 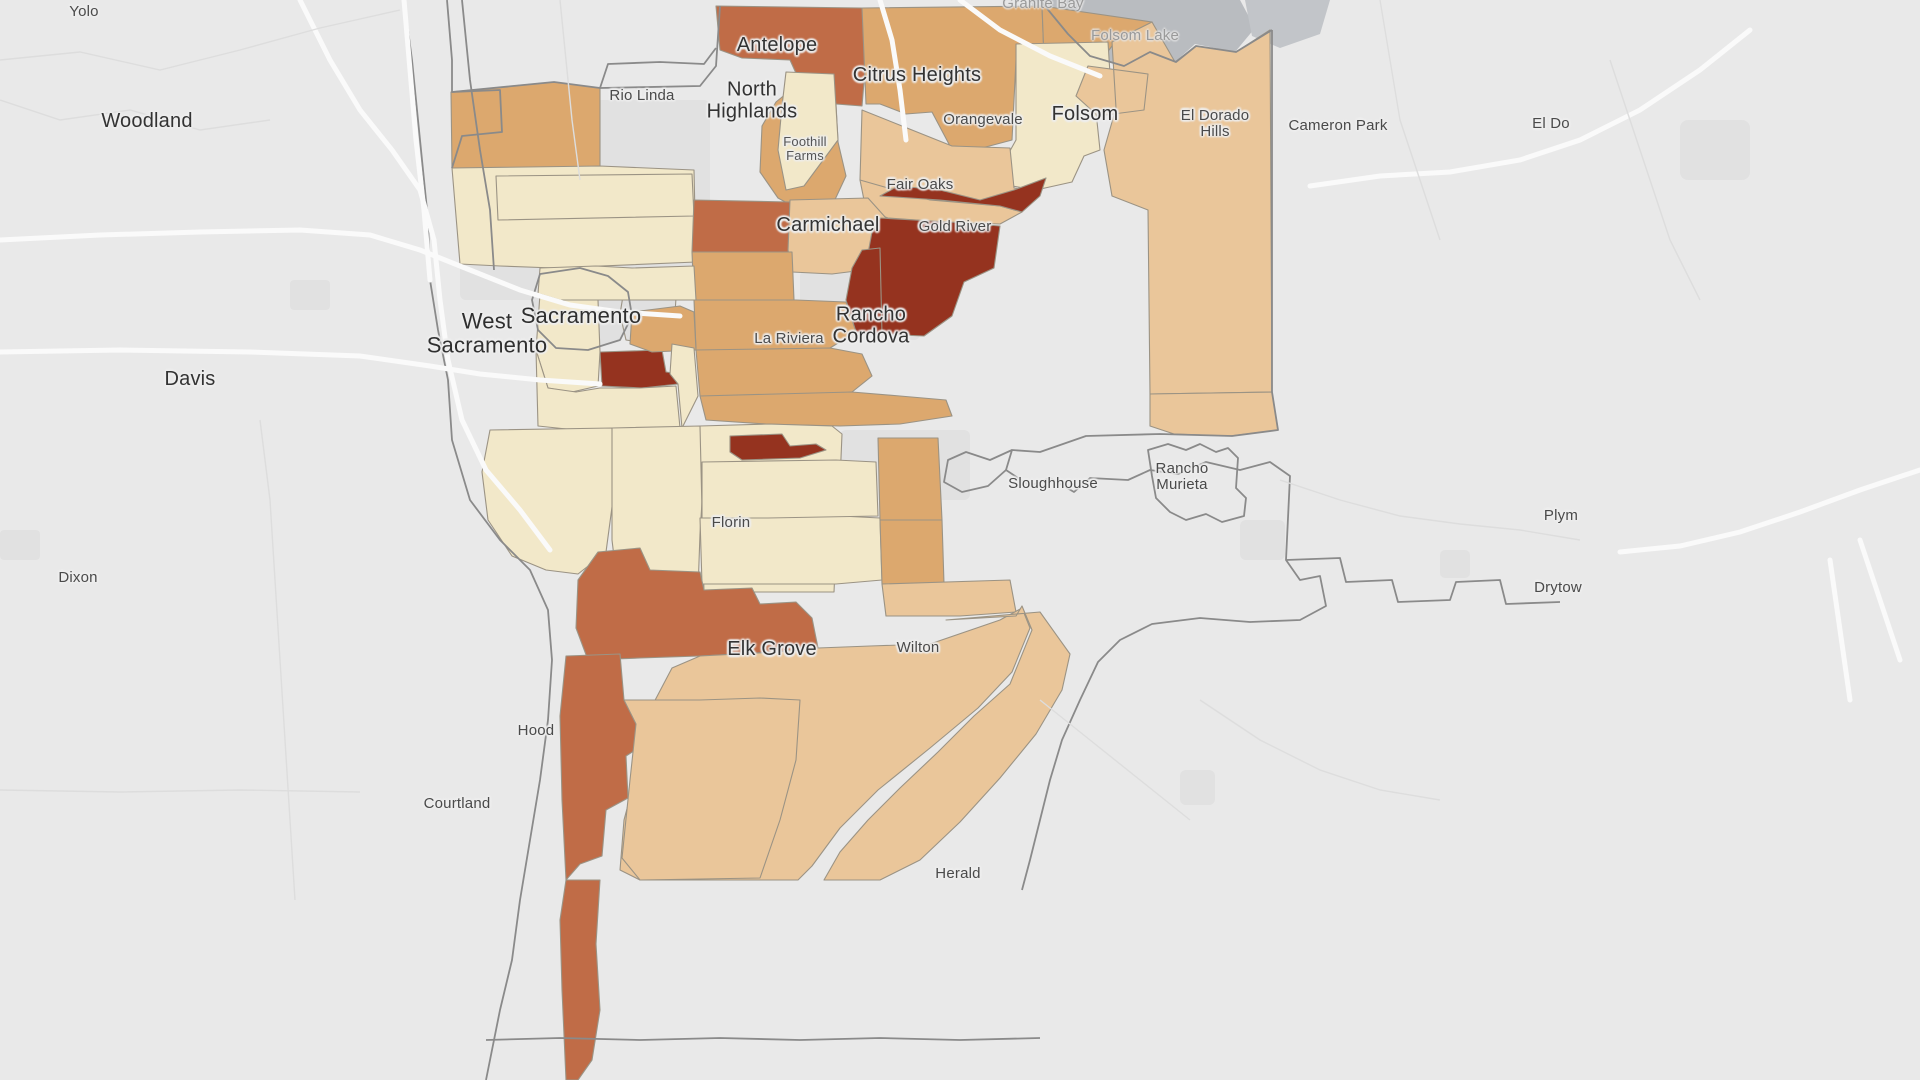 What do you see at coordinates (791, 550) in the screenshot?
I see `tract-florin` at bounding box center [791, 550].